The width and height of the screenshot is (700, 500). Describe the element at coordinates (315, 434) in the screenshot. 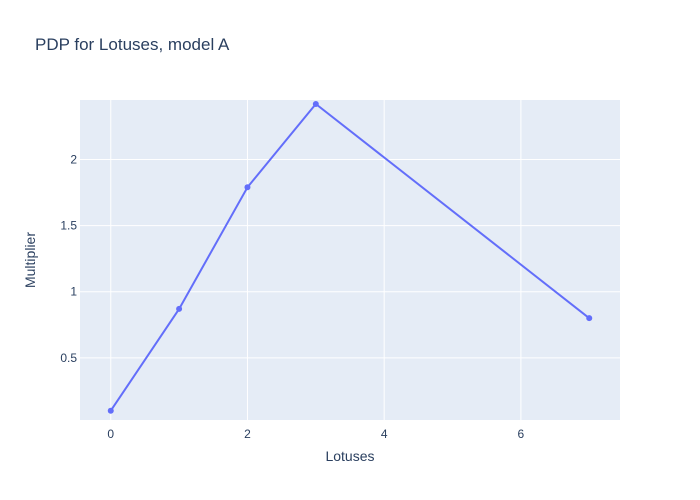

I see `x-axis-ticks: 0 2 4 6` at that location.